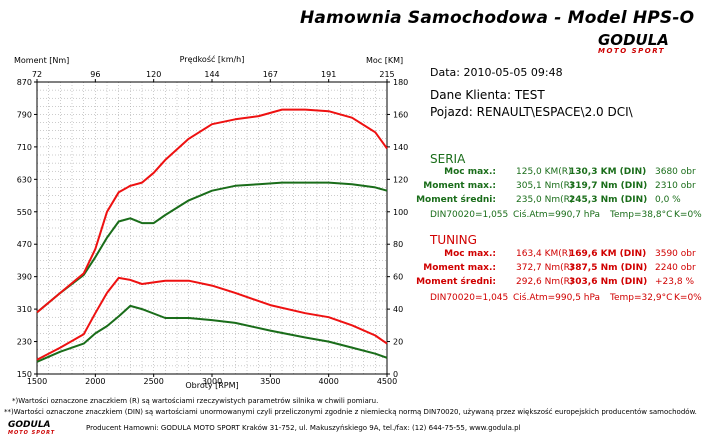 The image size is (716, 438). What do you see at coordinates (632, 51) in the screenshot?
I see `logo-sub-text: MOTO SPORT` at bounding box center [632, 51].